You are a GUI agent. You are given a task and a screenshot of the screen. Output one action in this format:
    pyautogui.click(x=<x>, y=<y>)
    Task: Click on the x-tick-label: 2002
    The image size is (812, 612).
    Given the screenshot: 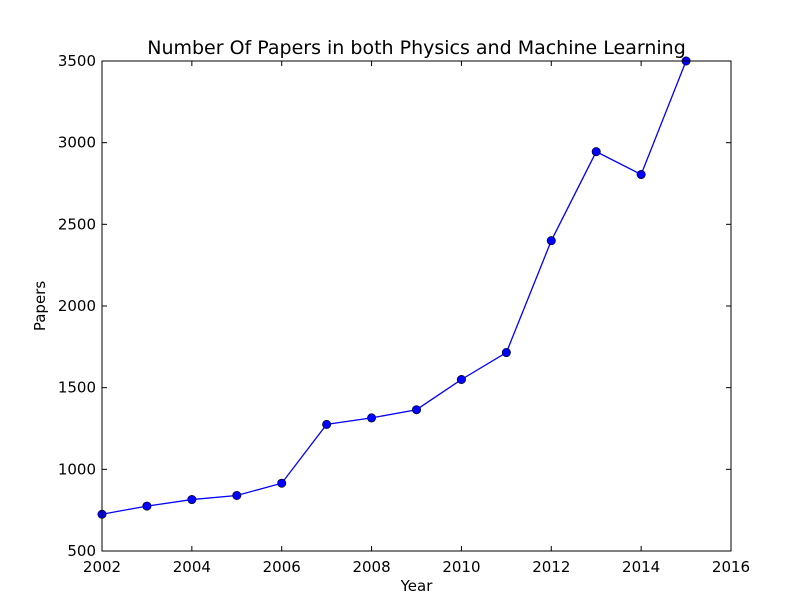 What is the action you would take?
    pyautogui.click(x=102, y=567)
    